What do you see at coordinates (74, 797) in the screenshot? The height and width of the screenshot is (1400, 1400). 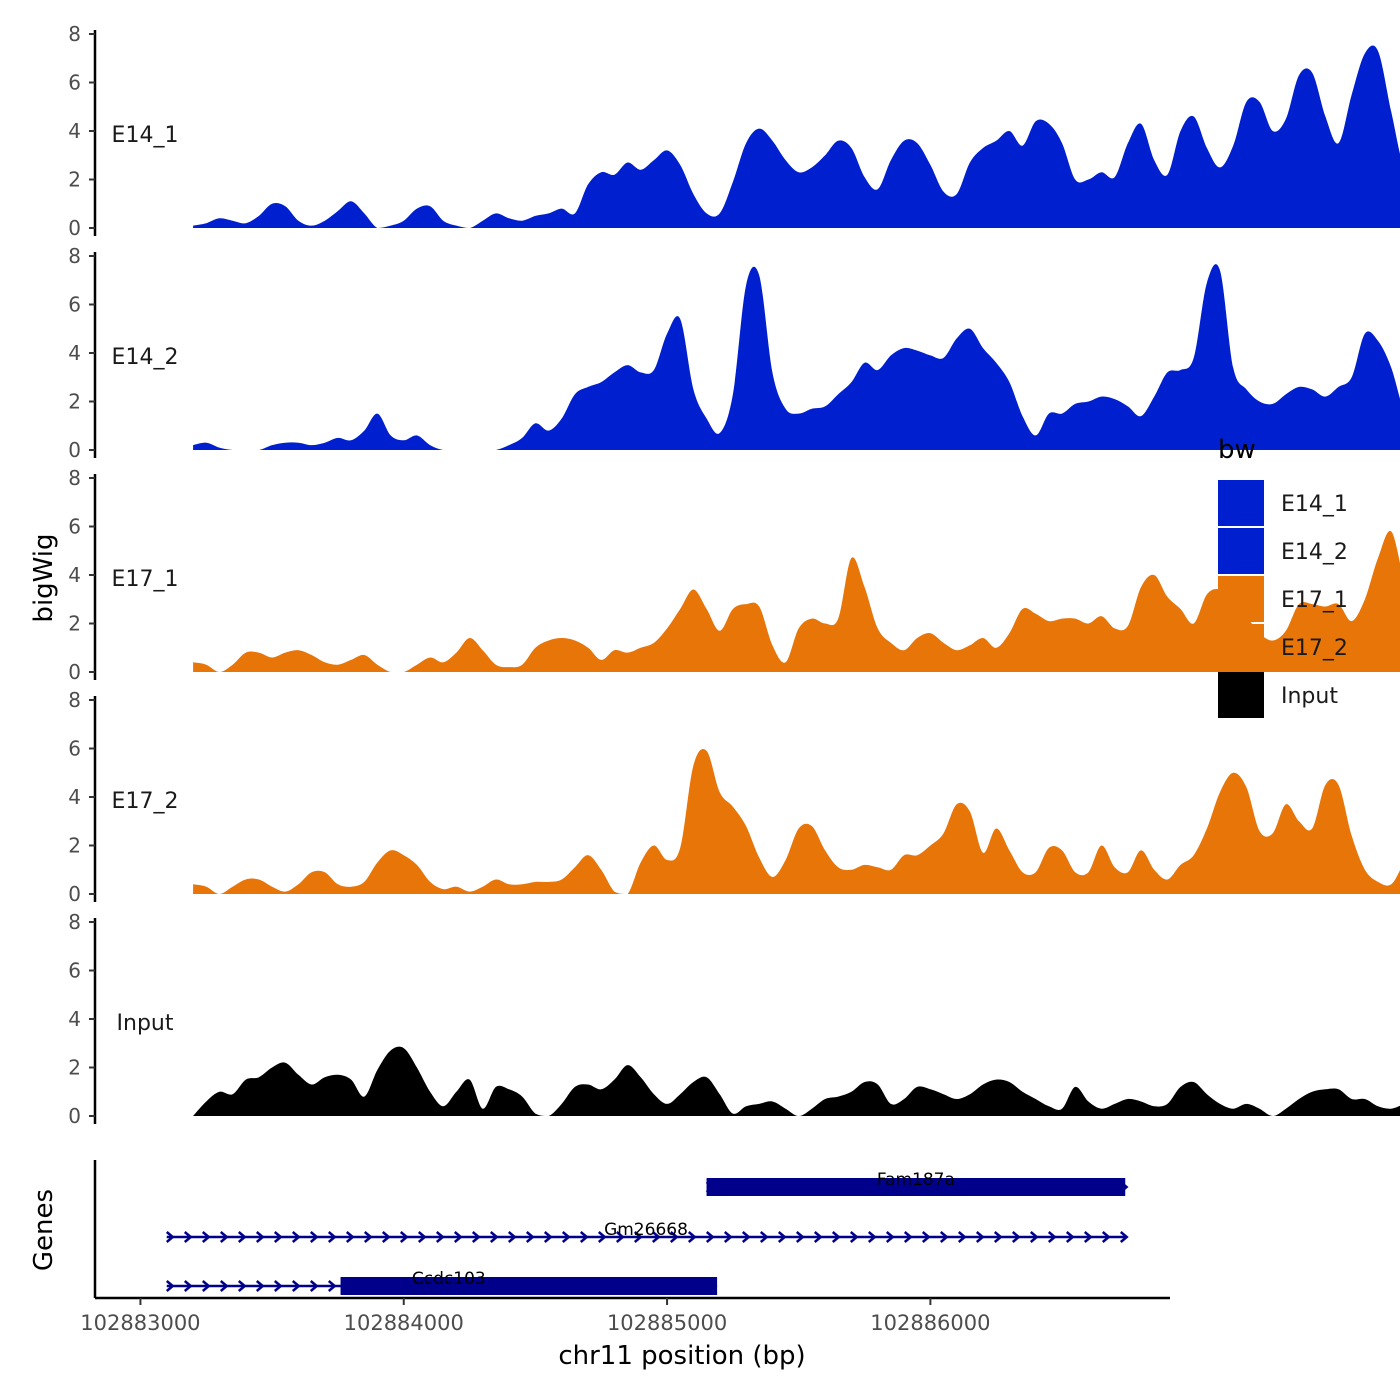 I see `y-tick-label: 4` at bounding box center [74, 797].